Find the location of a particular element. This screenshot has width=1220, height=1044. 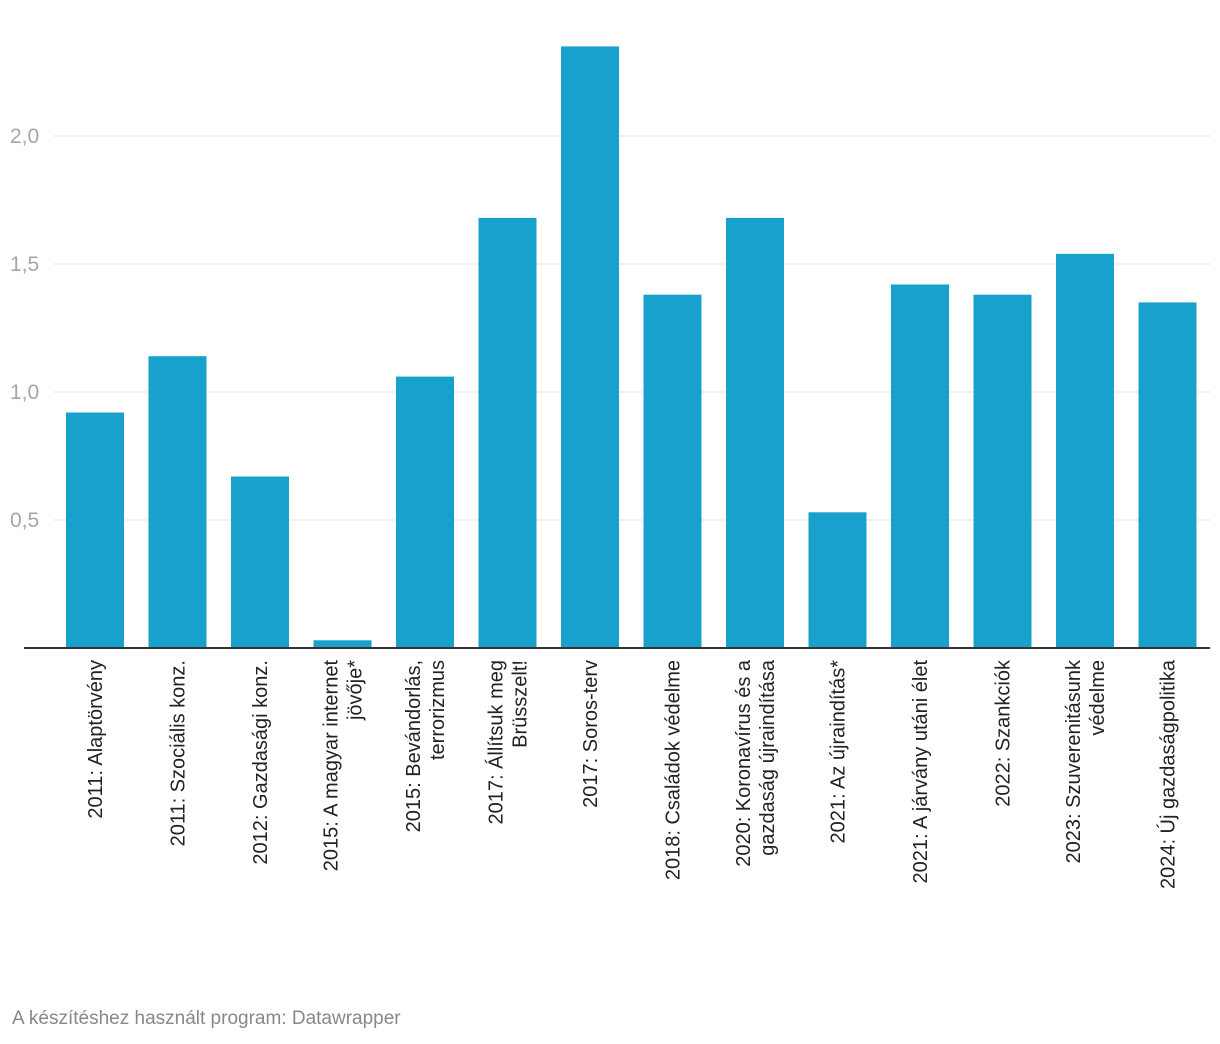

x-tick-label: 2017: Állítsuk meg Brüsszelt! is located at coordinates (508, 742).